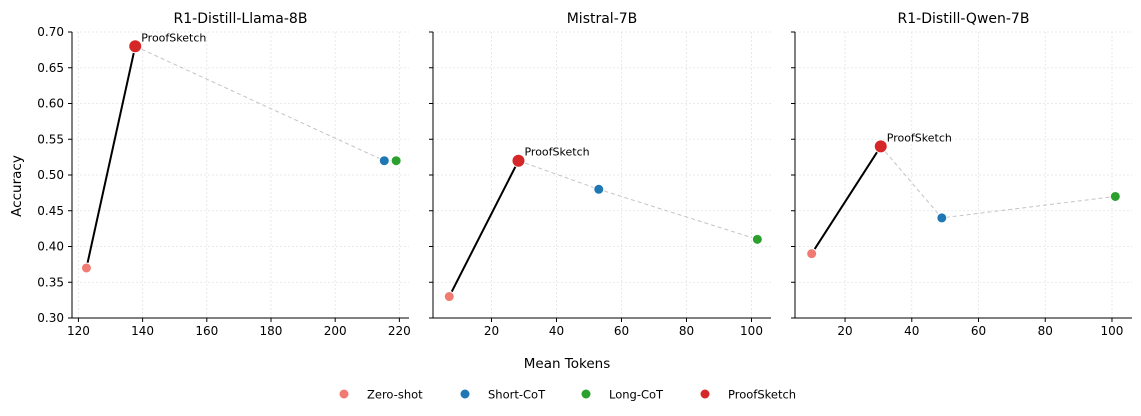 This screenshot has height=416, width=1141. What do you see at coordinates (602, 19) in the screenshot?
I see `panel-title: Mistral-7B` at bounding box center [602, 19].